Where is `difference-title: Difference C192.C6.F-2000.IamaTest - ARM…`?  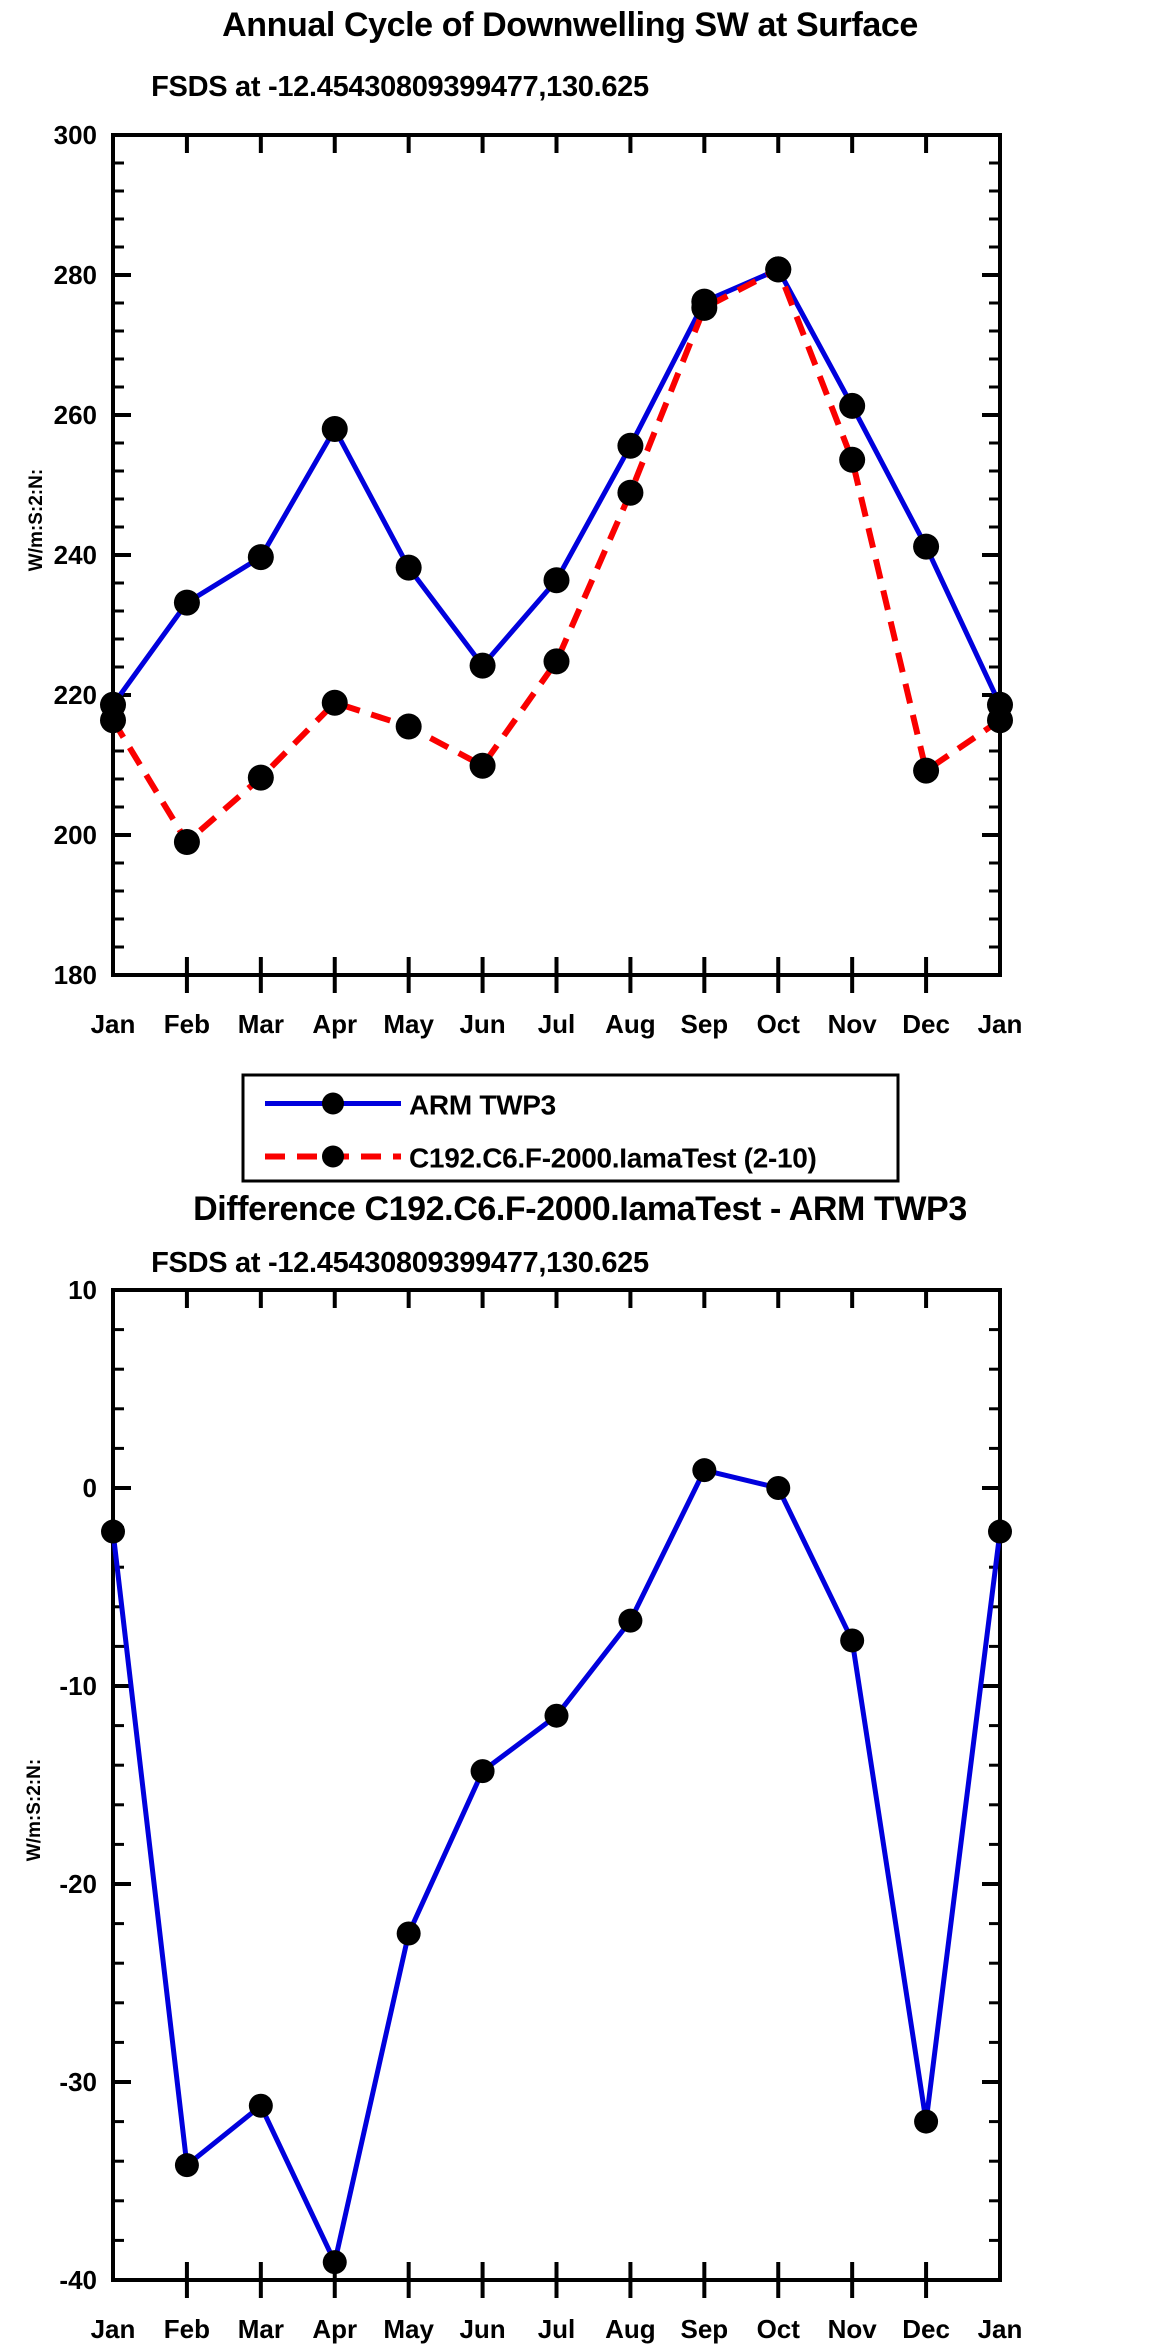 difference-title: Difference C192.C6.F-2000.IamaTest - ARM… is located at coordinates (580, 1209).